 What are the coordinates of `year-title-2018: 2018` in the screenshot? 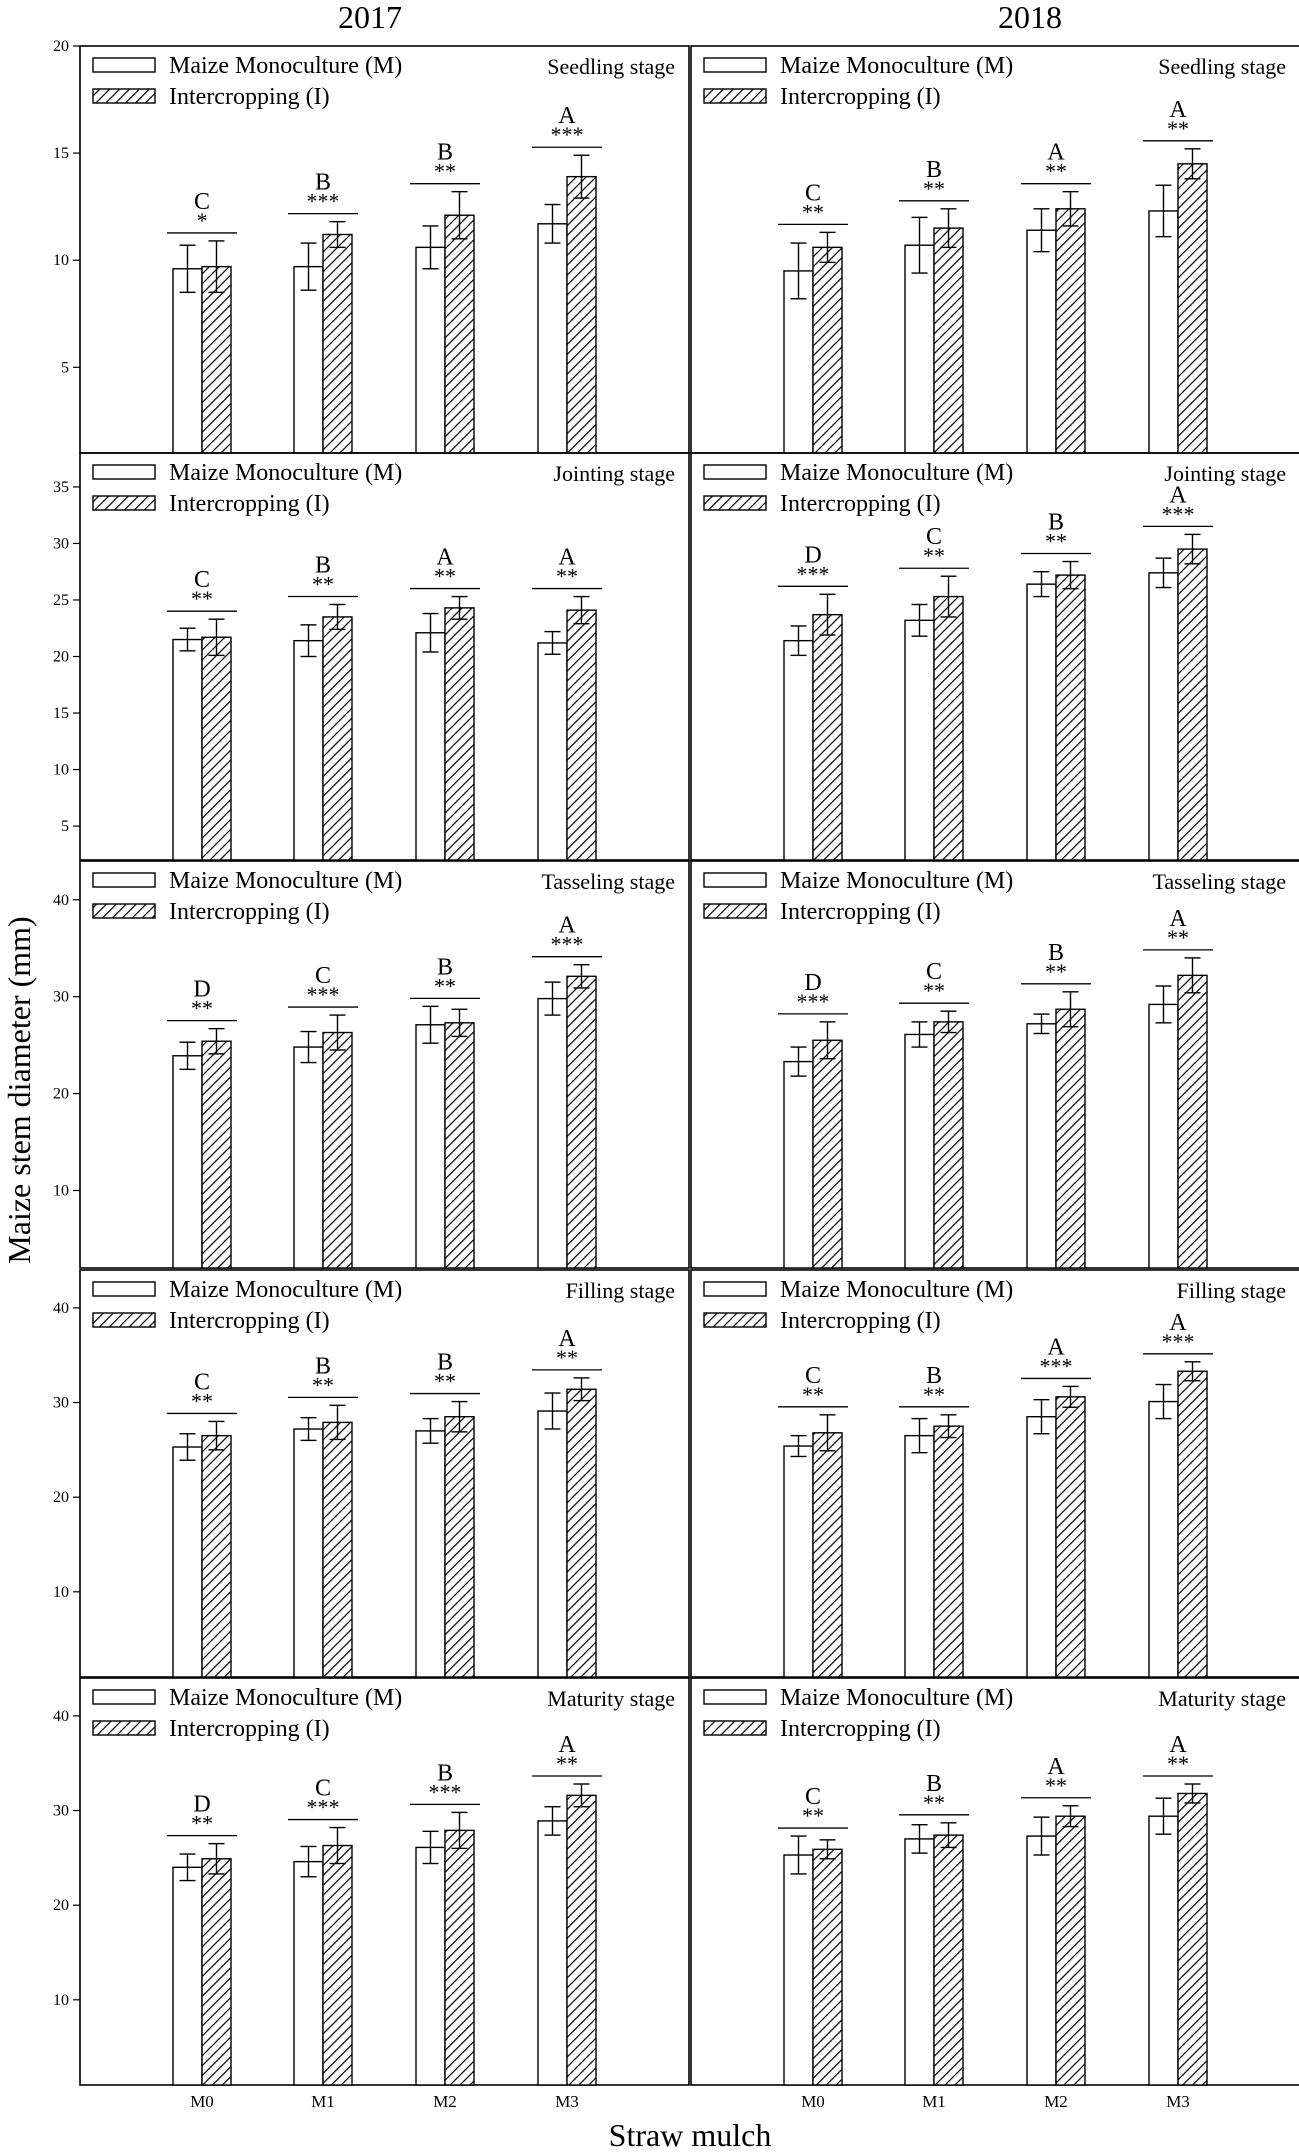 It's located at (1030, 17).